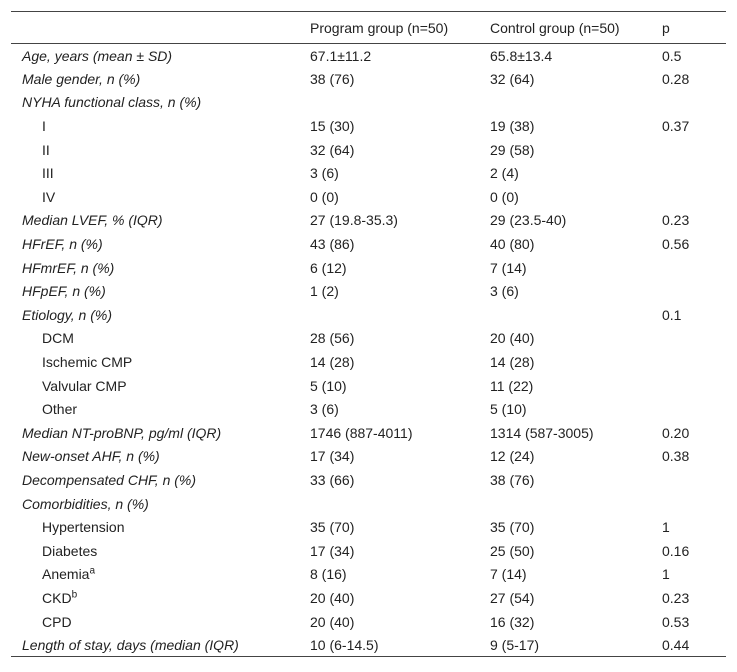 This screenshot has width=737, height=672. What do you see at coordinates (91, 456) in the screenshot?
I see `label-text: New-onset AHF, n (%)` at bounding box center [91, 456].